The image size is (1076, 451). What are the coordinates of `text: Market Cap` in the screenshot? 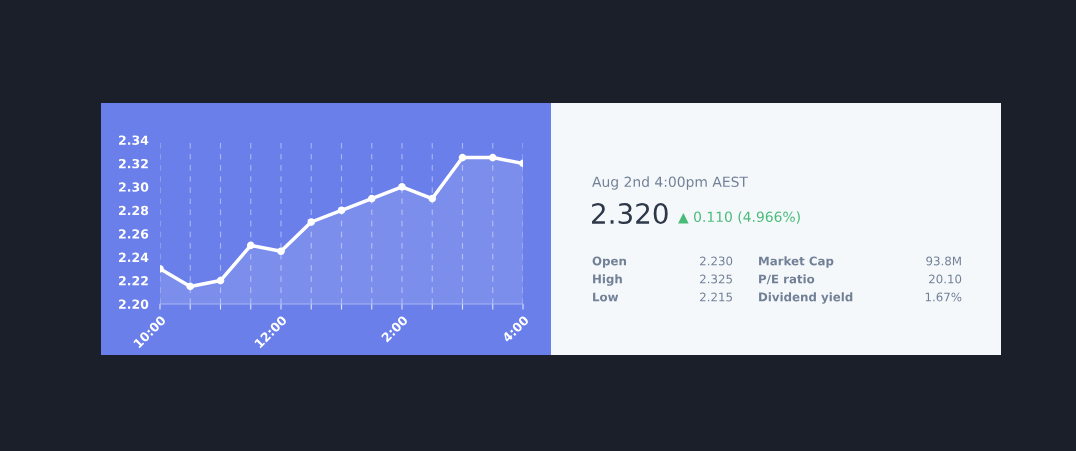 It's located at (796, 262).